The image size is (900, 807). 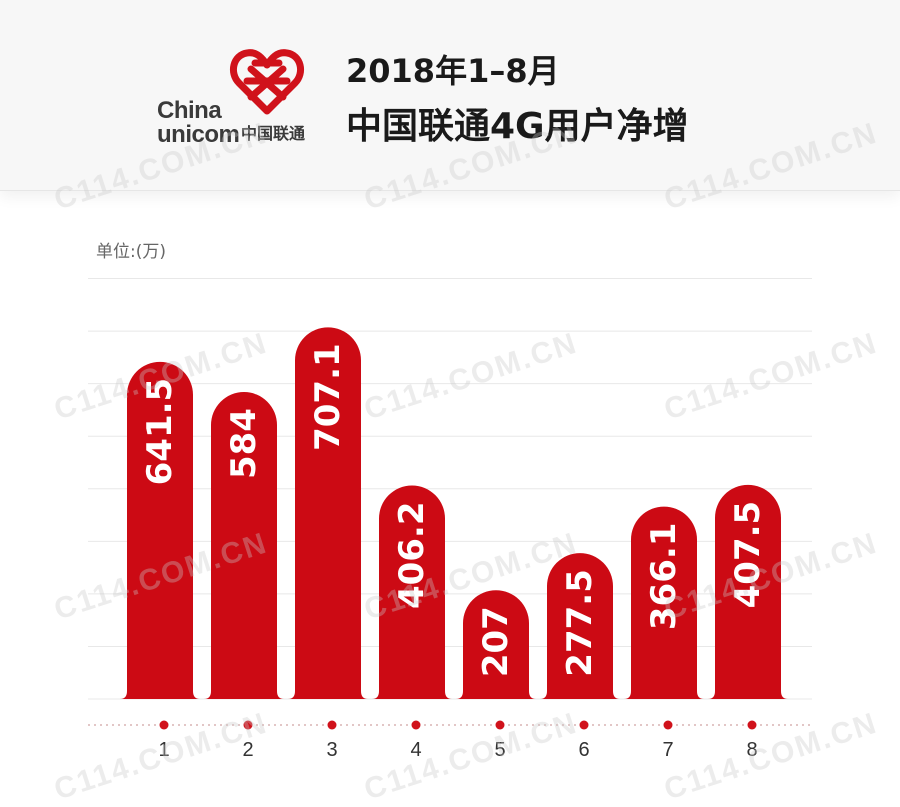 I want to click on bar-value-label: 584, so click(x=244, y=443).